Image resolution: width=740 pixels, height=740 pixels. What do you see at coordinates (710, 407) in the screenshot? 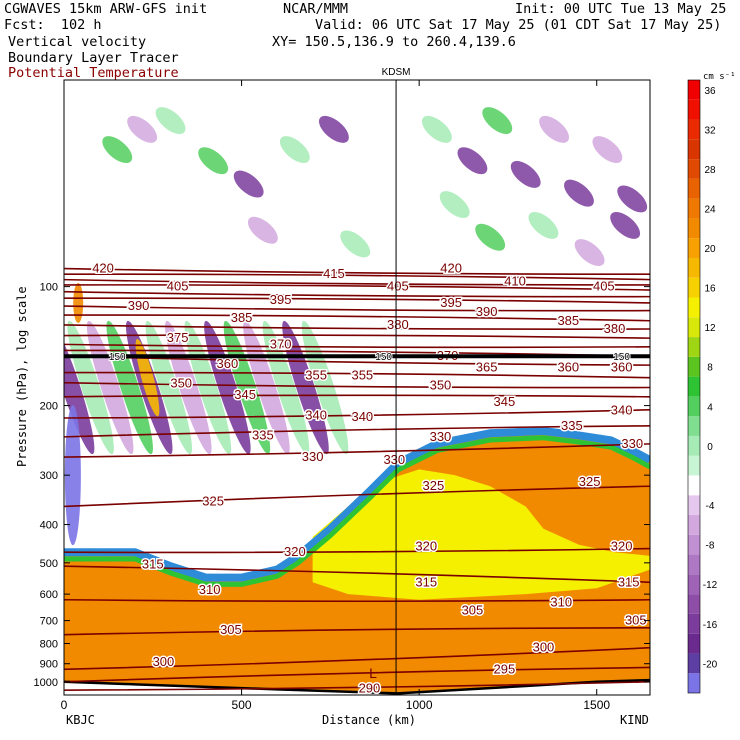
I see `colorbar-label: 4` at bounding box center [710, 407].